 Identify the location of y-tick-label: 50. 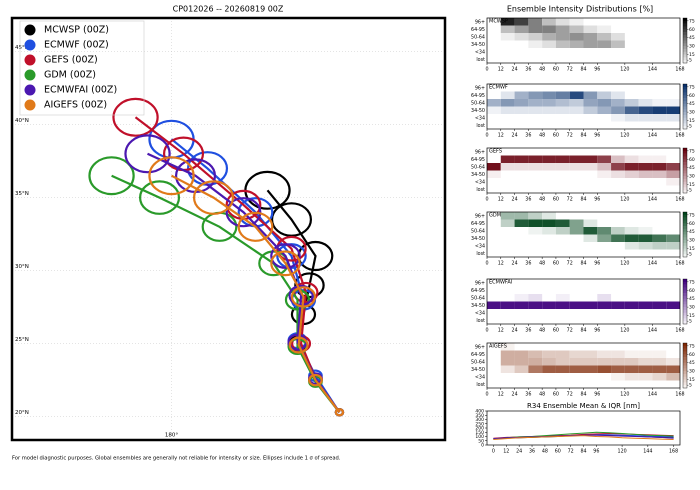
(481, 441).